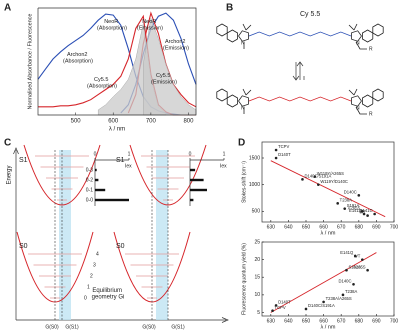 The width and height of the screenshot is (400, 335). I want to click on x-tick-label: 690, so click(376, 321).